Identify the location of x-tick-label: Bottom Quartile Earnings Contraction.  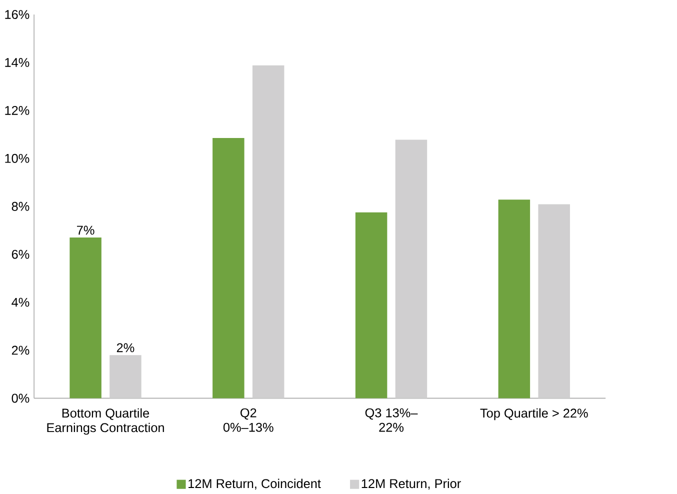
(105, 421).